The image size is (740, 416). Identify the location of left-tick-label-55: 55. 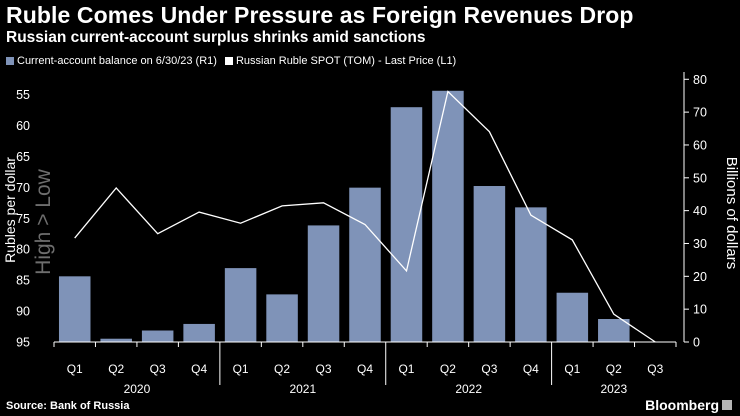
(23, 95).